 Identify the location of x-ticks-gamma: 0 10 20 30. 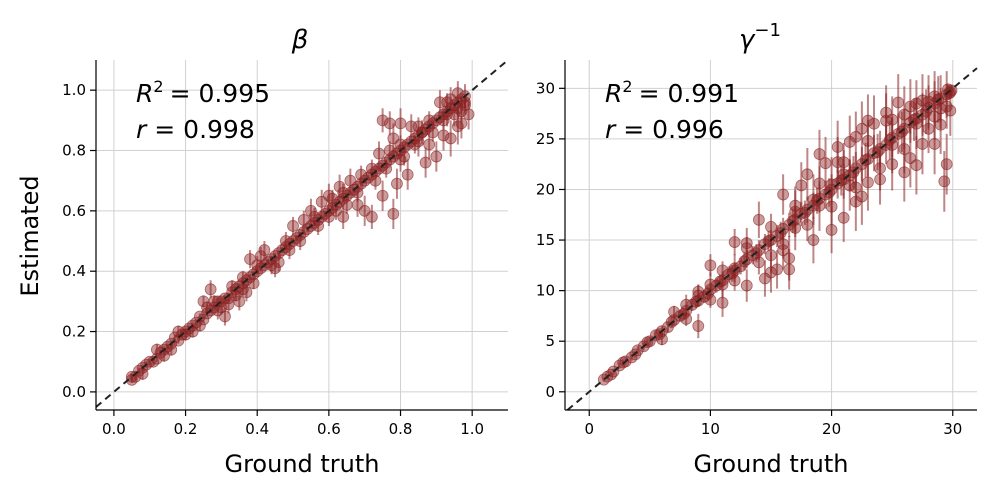
(773, 424).